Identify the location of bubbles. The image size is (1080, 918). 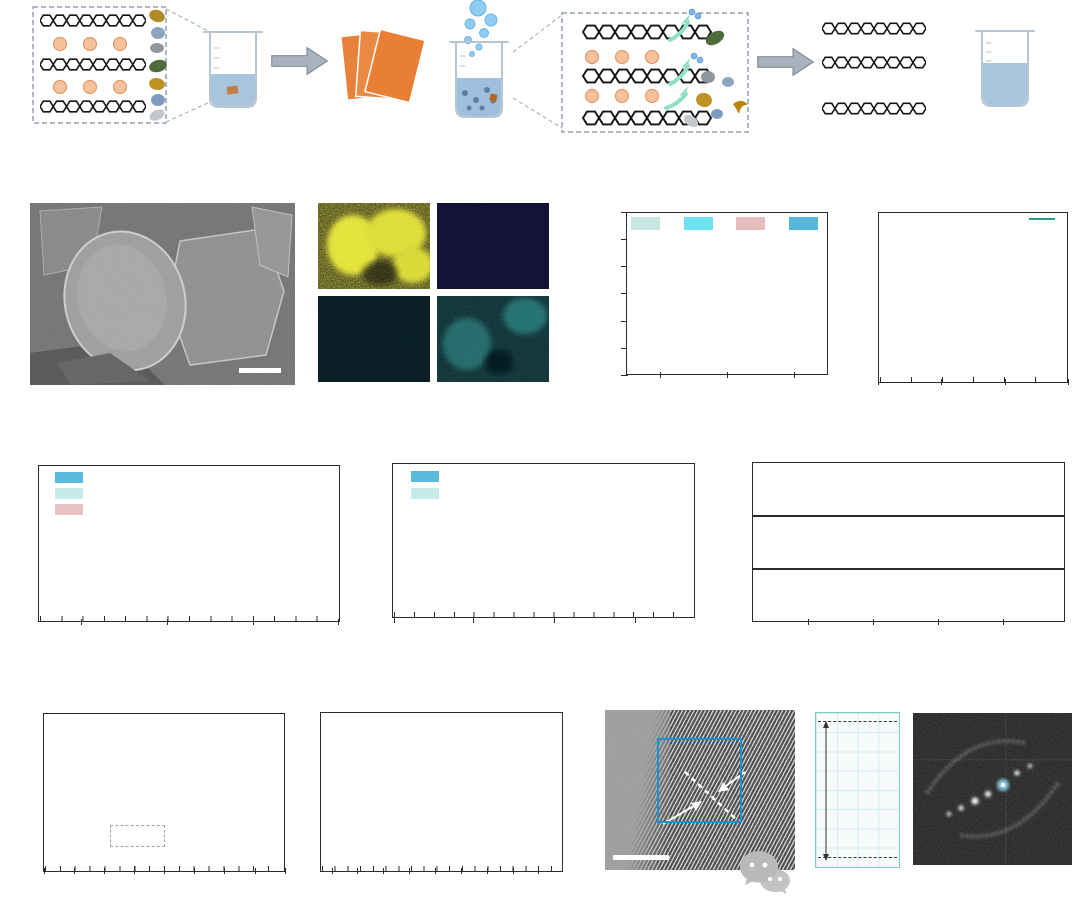
(481, 28).